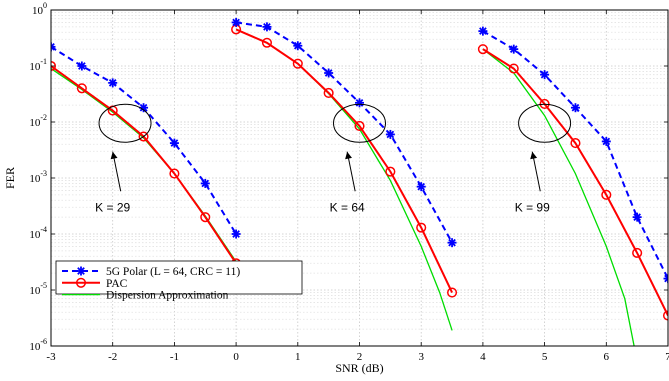 This screenshot has width=669, height=381. What do you see at coordinates (38, 233) in the screenshot?
I see `y-tick-label: 10⁻⁴` at bounding box center [38, 233].